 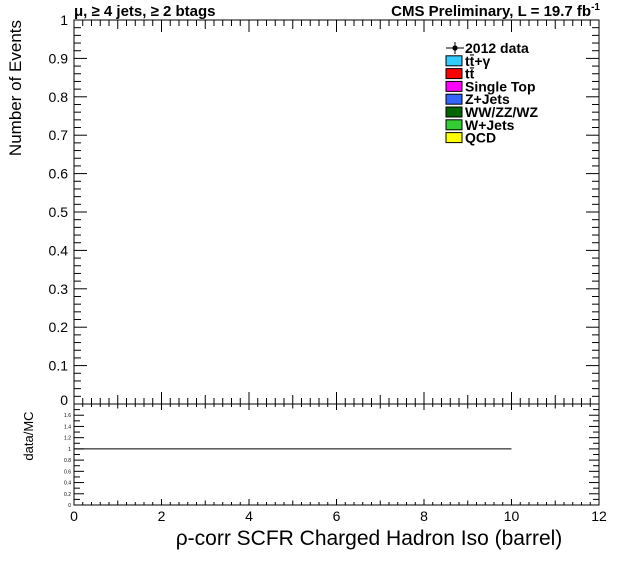 I want to click on main-y-tick-label: 1, so click(x=64, y=20).